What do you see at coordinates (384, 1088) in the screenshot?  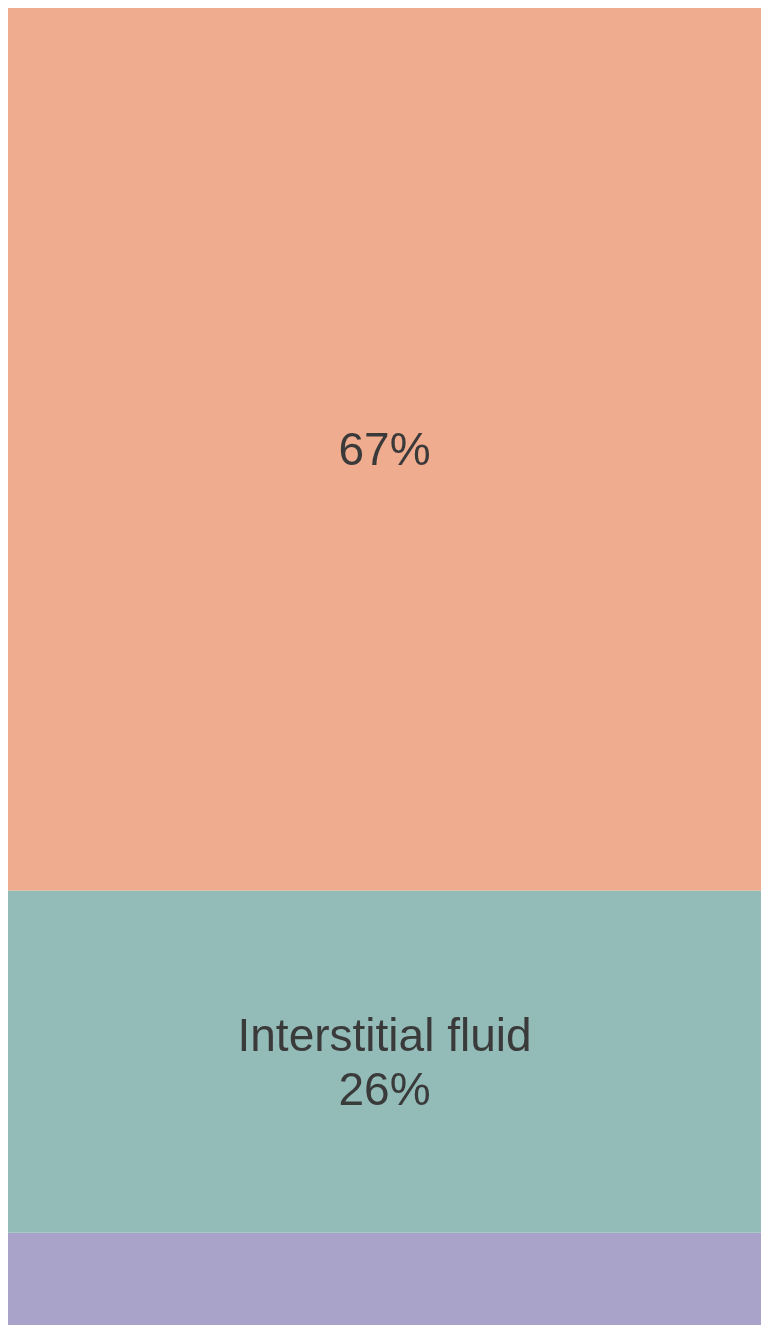 I see `data-label: 26%` at bounding box center [384, 1088].